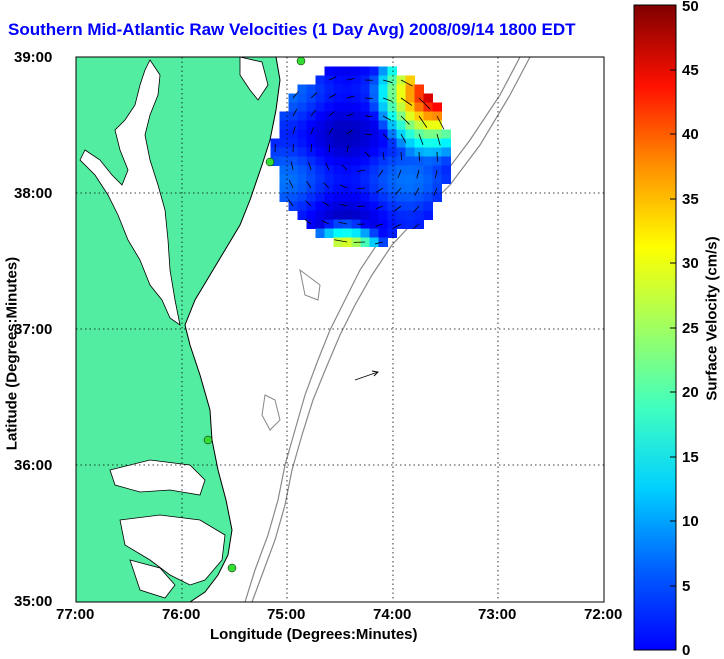 This screenshot has height=659, width=724. I want to click on chesapeake-bay, so click(130, 192).